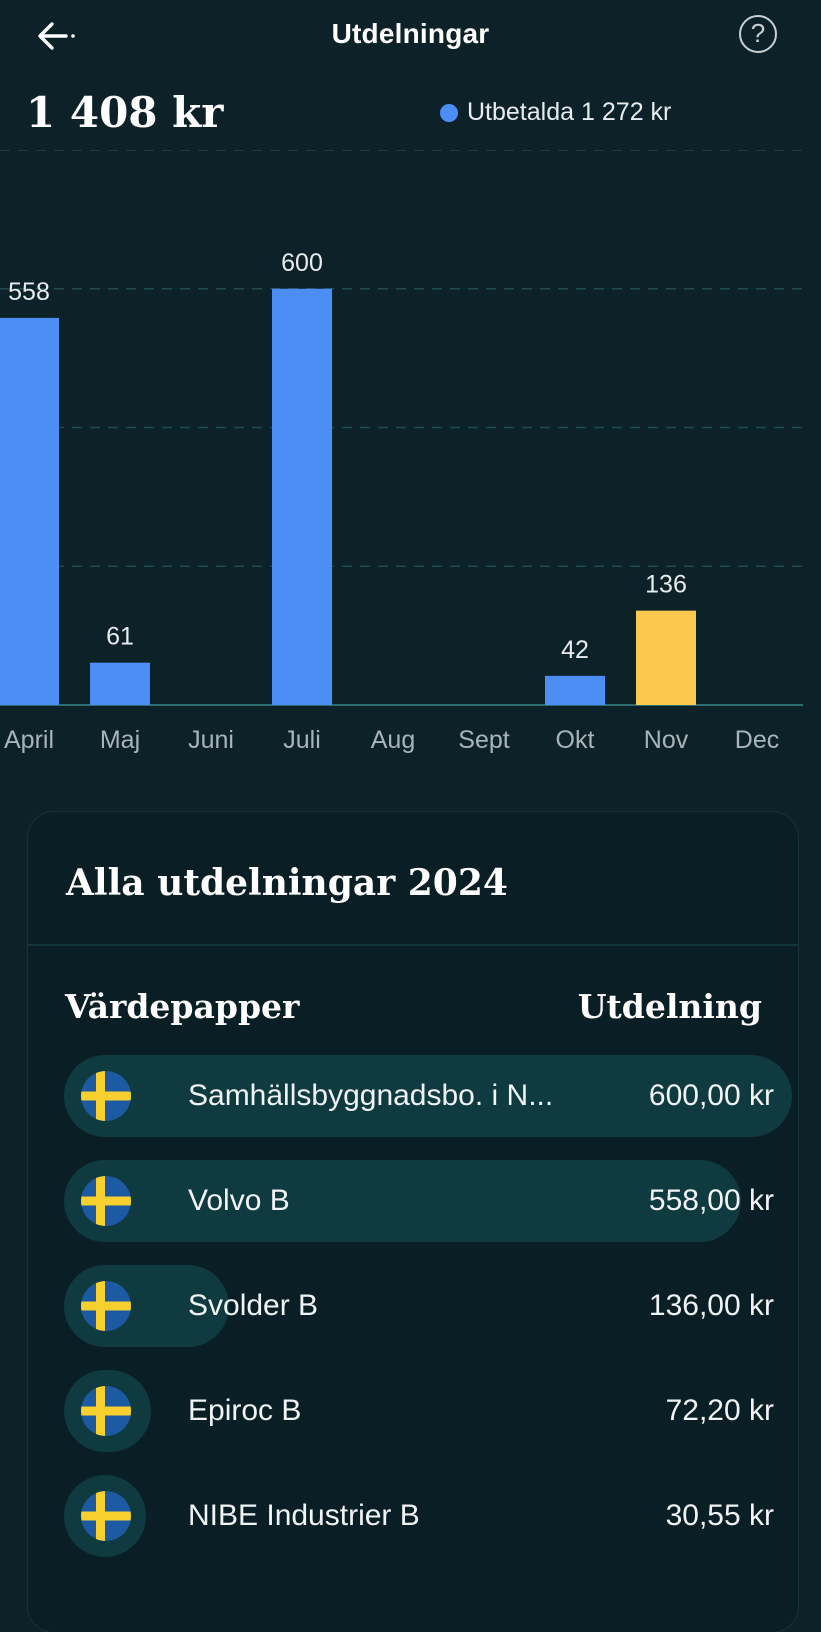 The width and height of the screenshot is (821, 1632). Describe the element at coordinates (239, 1200) in the screenshot. I see `security-name: Volvo B` at that location.